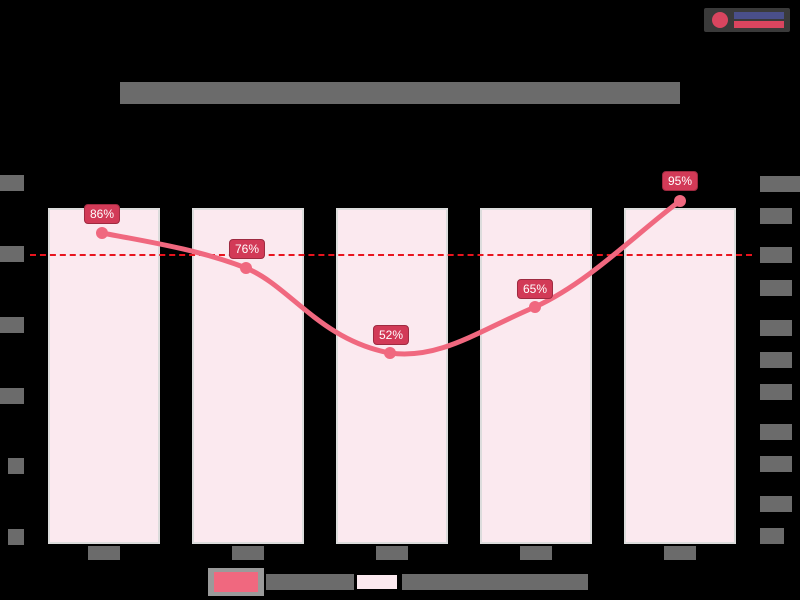 The image size is (800, 600). I want to click on data-label: 52%, so click(391, 335).